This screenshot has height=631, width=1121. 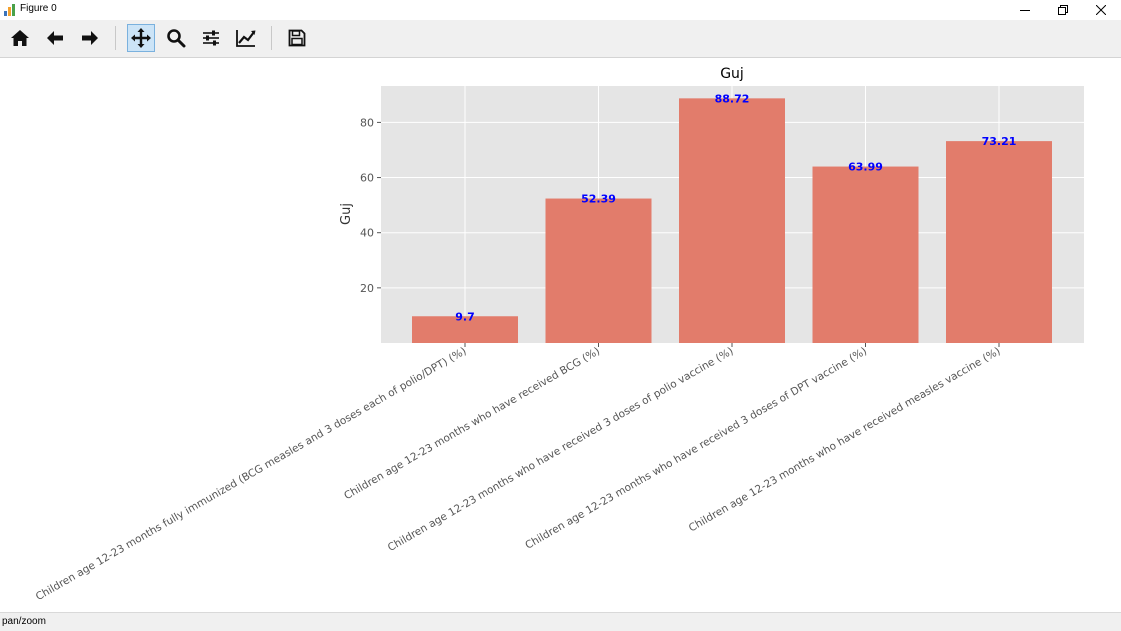 I want to click on minimize-button, so click(x=1025, y=10).